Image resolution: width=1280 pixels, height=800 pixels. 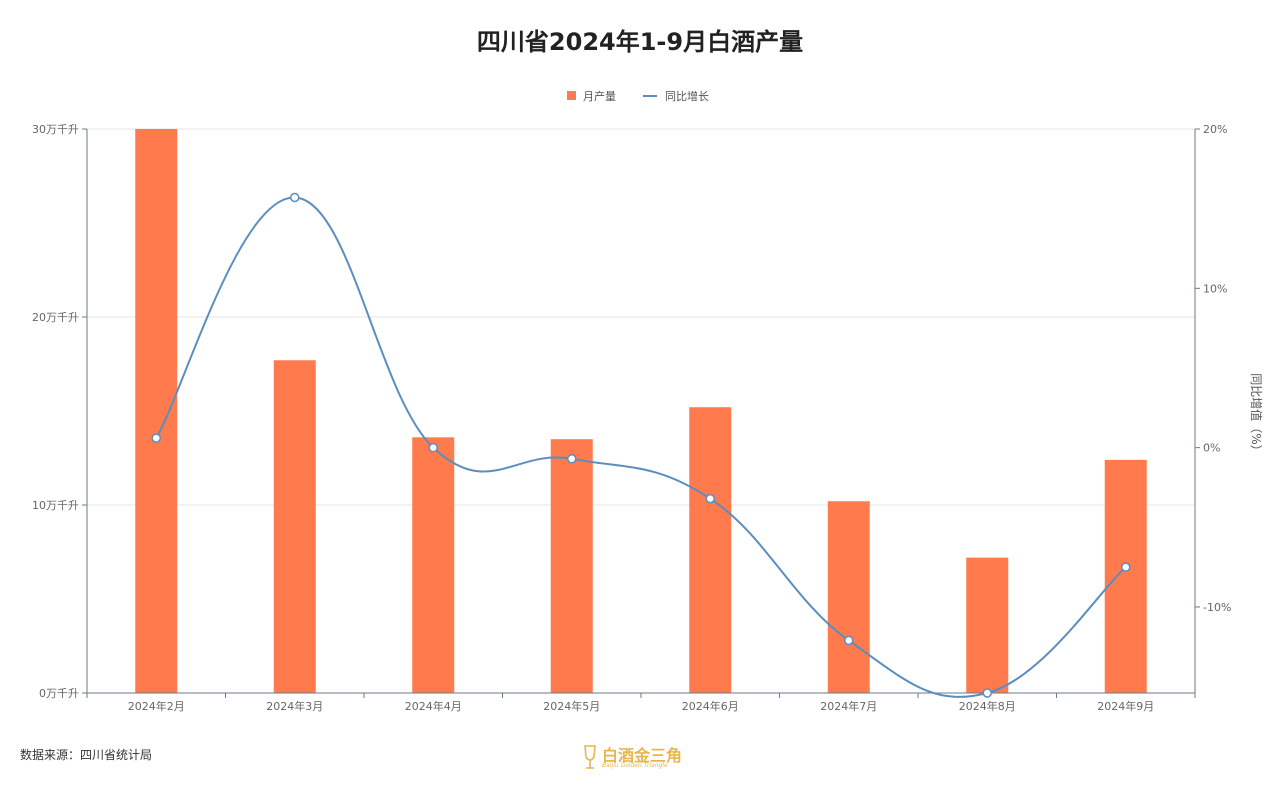 What do you see at coordinates (987, 706) in the screenshot?
I see `x-tick-label: 2024年8月` at bounding box center [987, 706].